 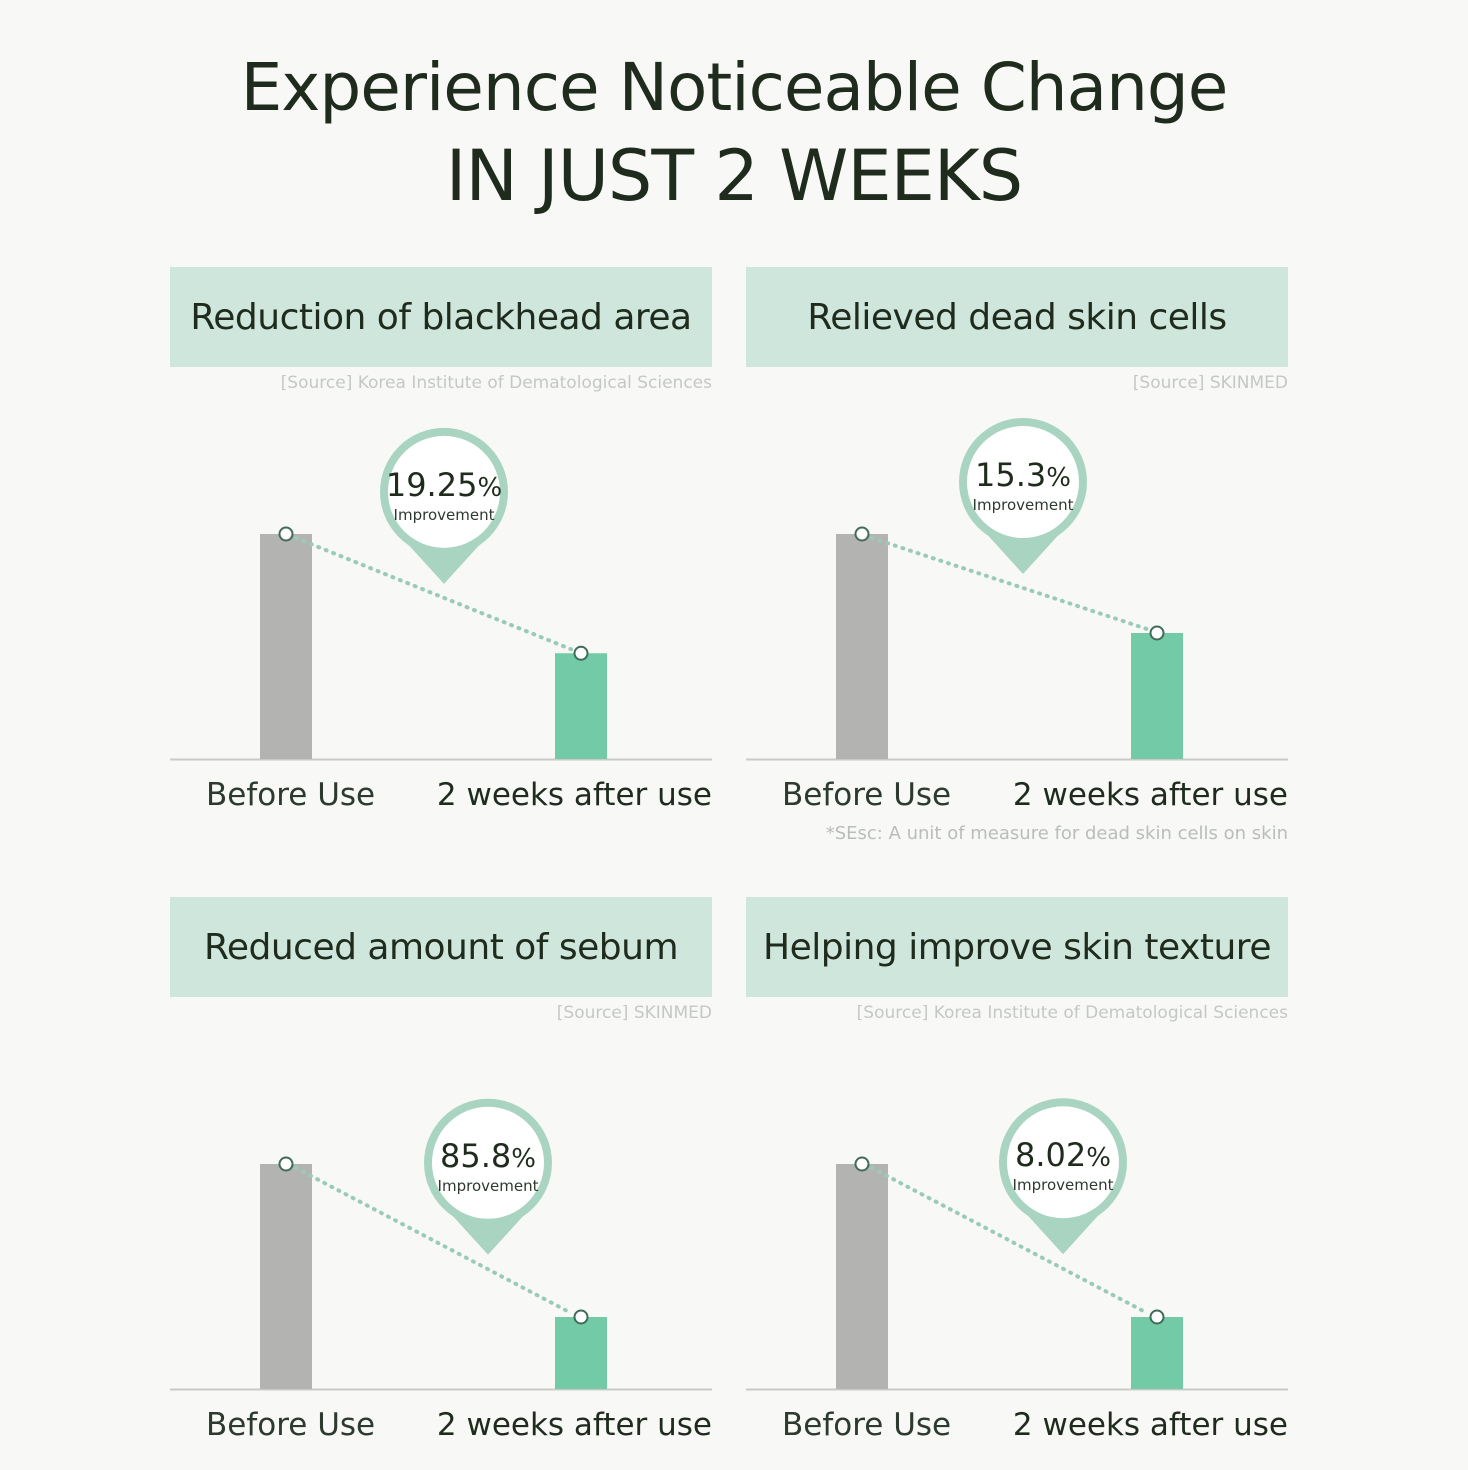 I want to click on bar-chart: 85.8% Improvement, so click(x=441, y=1244).